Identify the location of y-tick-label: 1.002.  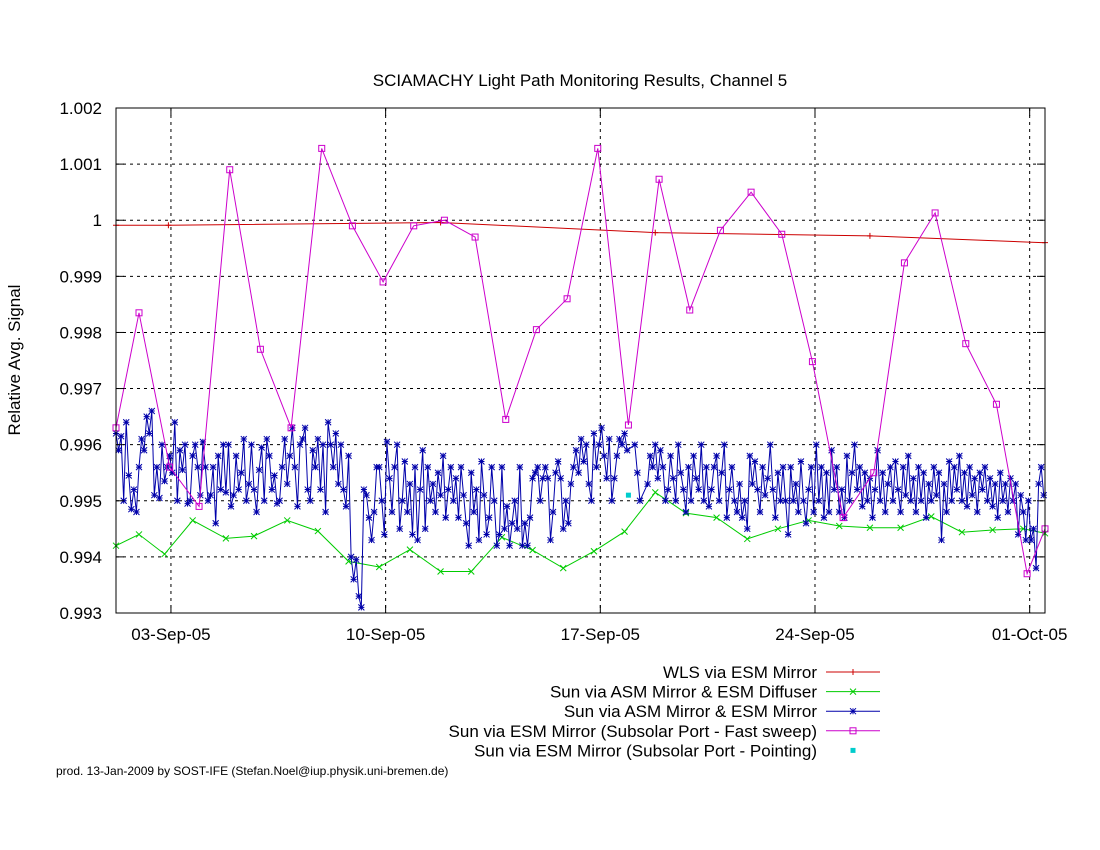
(80, 108).